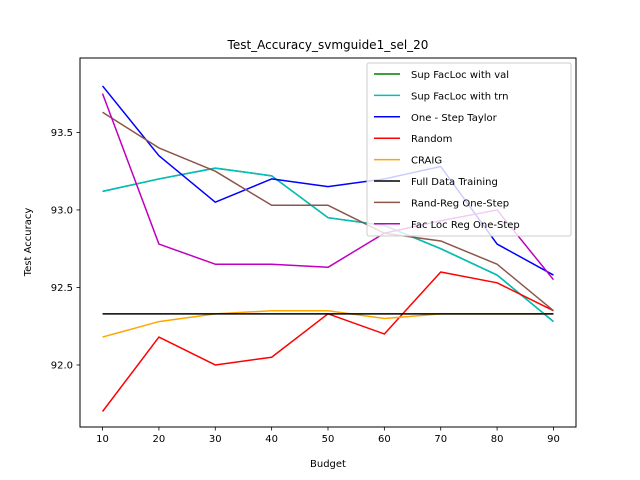 This screenshot has height=480, width=640. Describe the element at coordinates (271, 439) in the screenshot. I see `x-tick-label: 40` at that location.